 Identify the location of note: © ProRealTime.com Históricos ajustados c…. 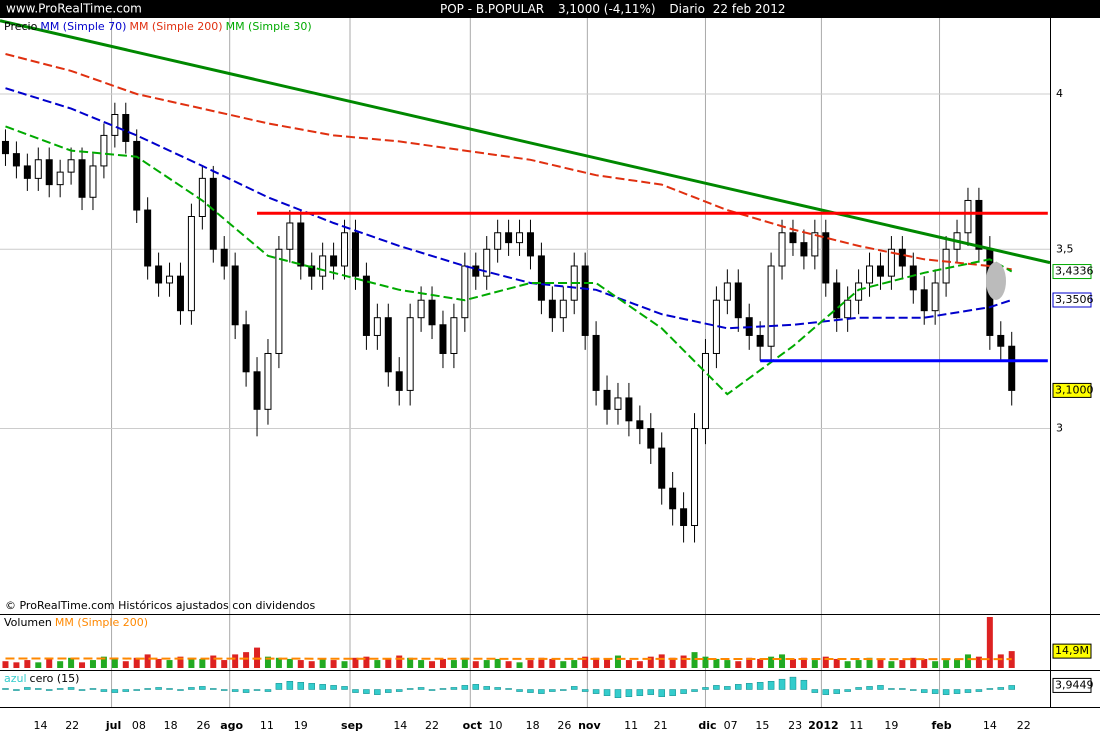
(160, 605).